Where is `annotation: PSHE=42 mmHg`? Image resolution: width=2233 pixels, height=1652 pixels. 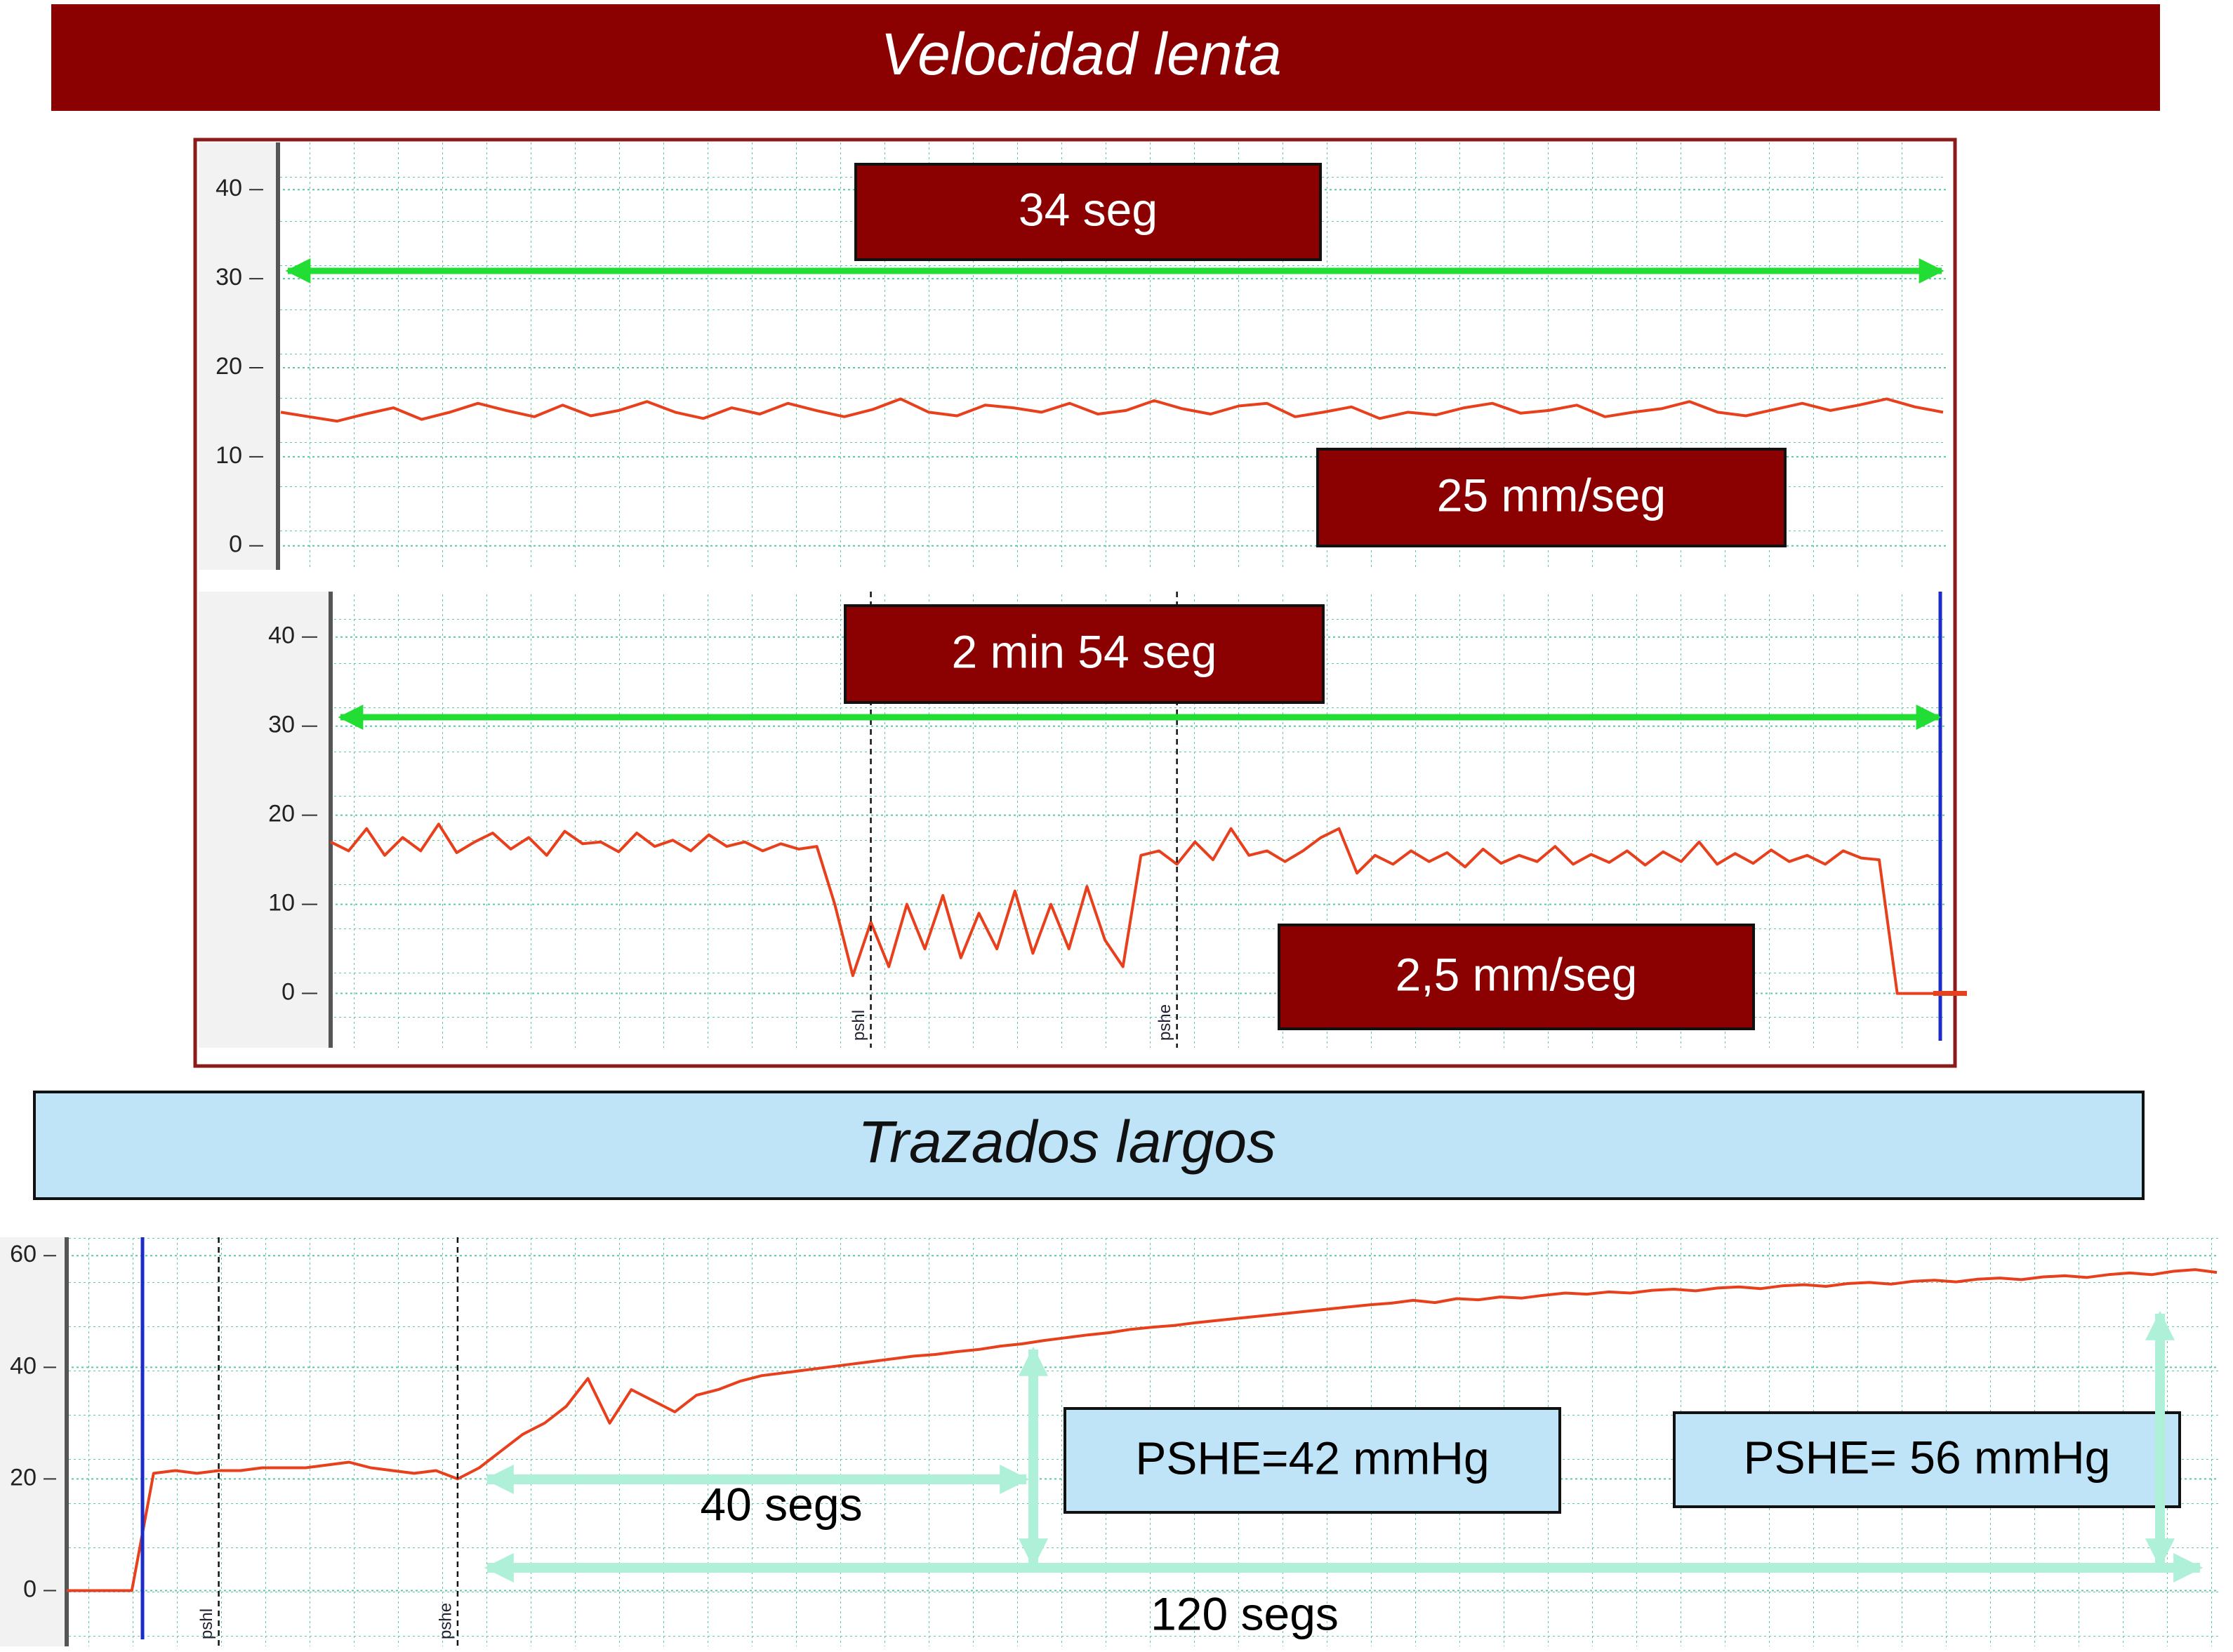 annotation: PSHE=42 mmHg is located at coordinates (1312, 1458).